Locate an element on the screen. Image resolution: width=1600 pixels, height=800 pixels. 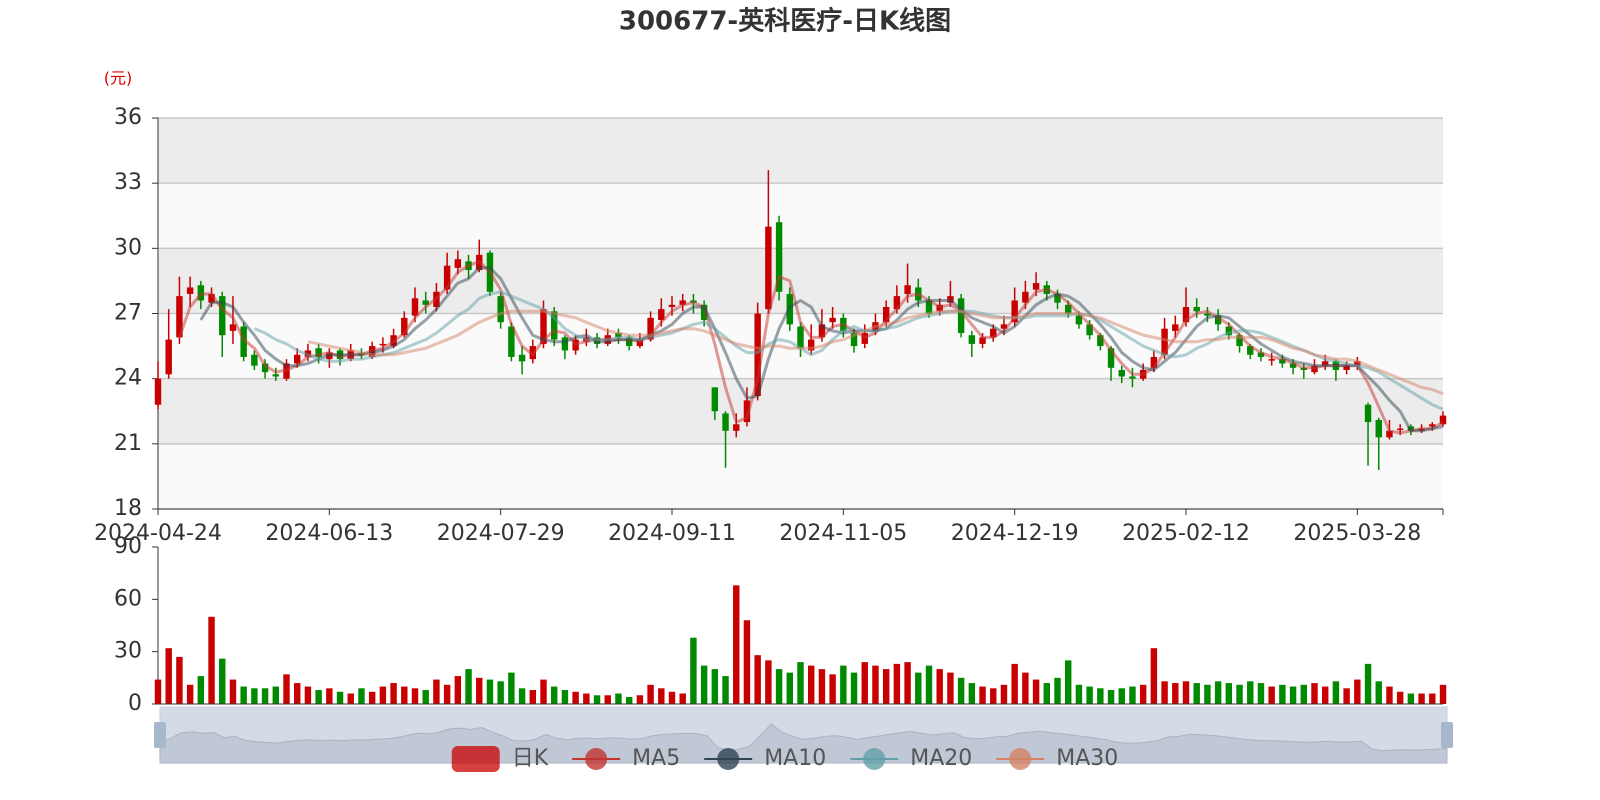
legend: 日K MA5 MA10 MA20 MA30 is located at coordinates (784, 759).